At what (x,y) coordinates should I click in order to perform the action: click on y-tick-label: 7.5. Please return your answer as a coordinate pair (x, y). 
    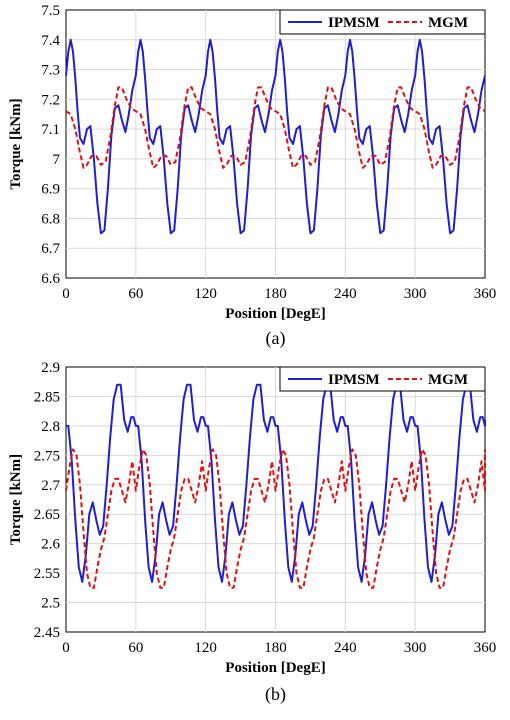
    Looking at the image, I should click on (50, 11).